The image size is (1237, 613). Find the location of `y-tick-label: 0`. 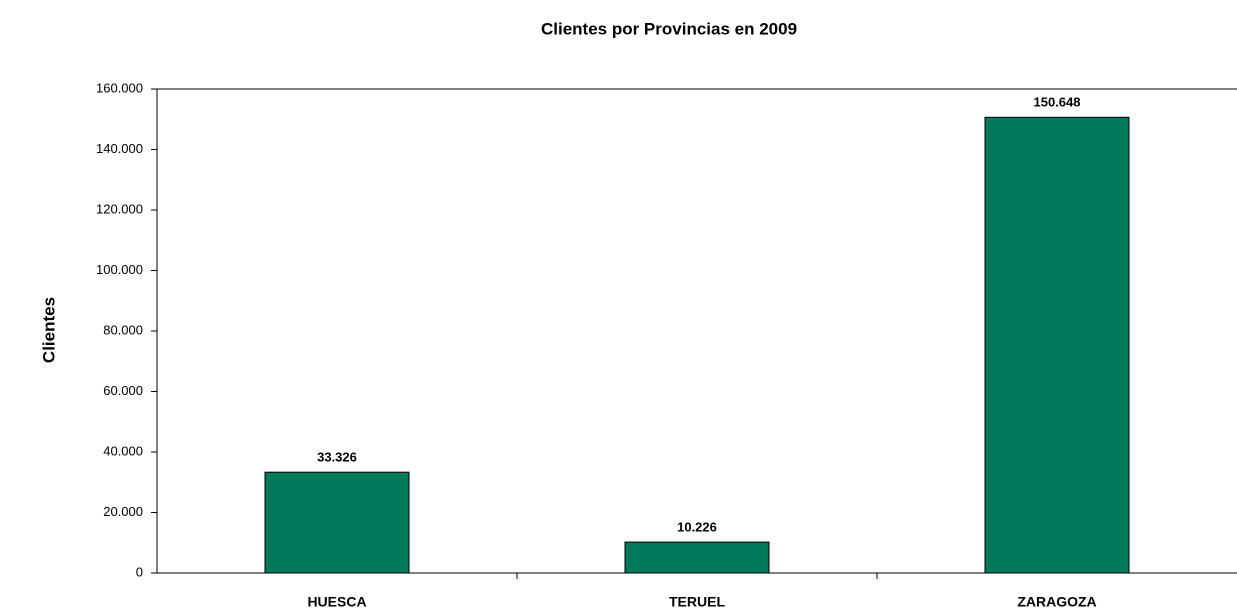

y-tick-label: 0 is located at coordinates (139, 571).